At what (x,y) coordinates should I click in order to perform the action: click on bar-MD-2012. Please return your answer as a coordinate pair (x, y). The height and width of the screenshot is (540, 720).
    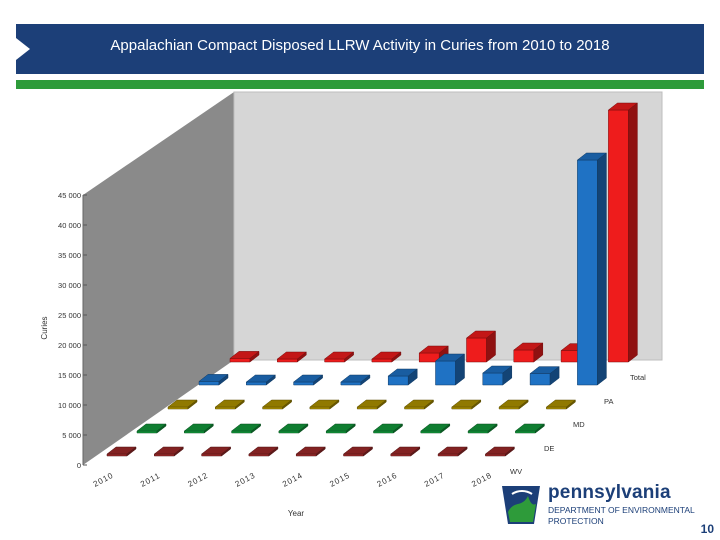
    Looking at the image, I should click on (277, 404).